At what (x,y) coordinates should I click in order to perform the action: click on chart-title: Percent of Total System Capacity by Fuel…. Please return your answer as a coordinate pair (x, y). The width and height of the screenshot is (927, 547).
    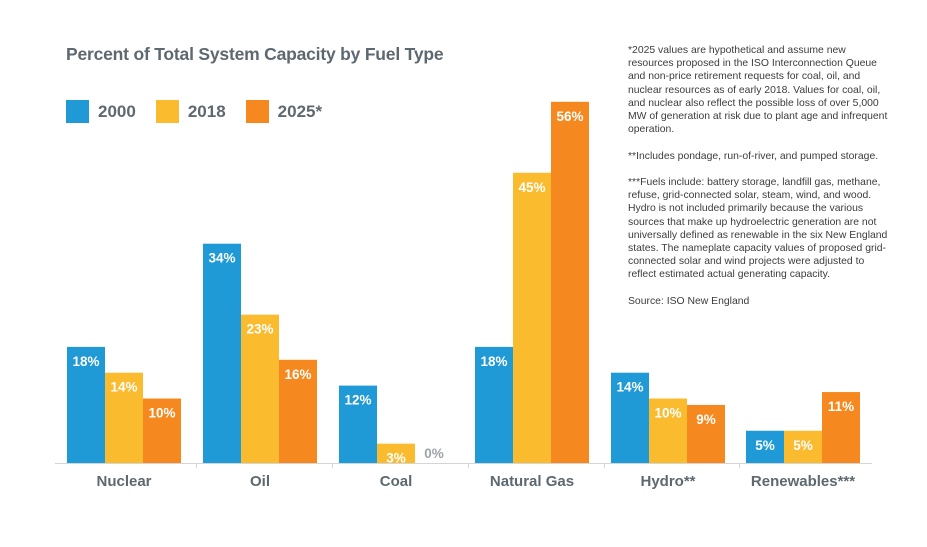
    Looking at the image, I should click on (255, 54).